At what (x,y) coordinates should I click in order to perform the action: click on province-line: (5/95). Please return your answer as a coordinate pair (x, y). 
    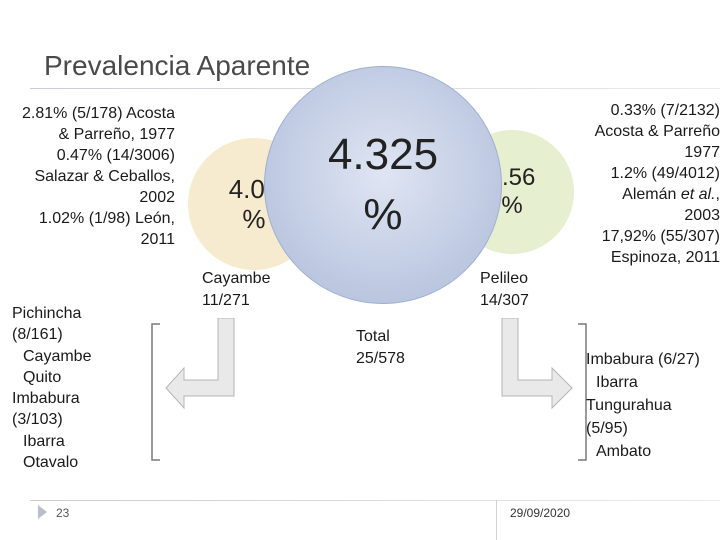
    Looking at the image, I should click on (607, 428).